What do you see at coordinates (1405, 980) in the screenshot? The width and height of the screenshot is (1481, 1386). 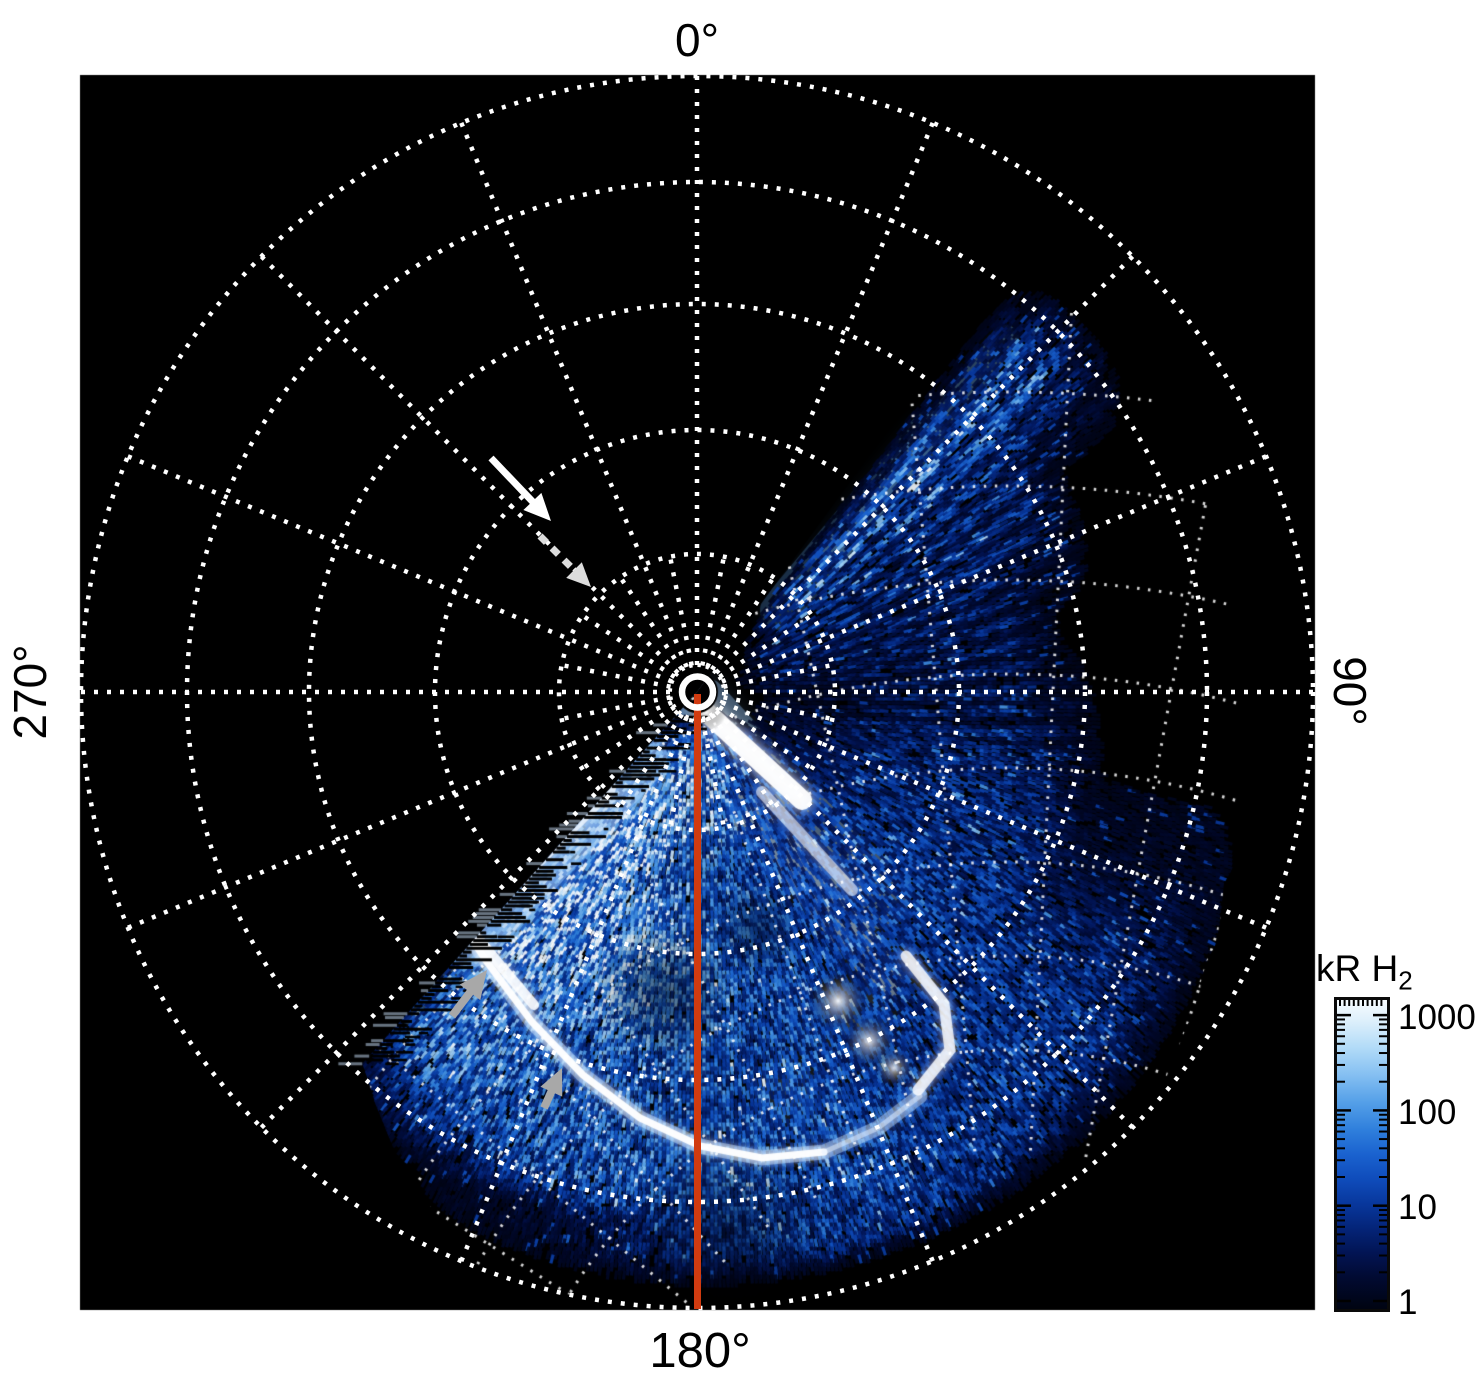 I see `colorbar-title-subscript: 2` at bounding box center [1405, 980].